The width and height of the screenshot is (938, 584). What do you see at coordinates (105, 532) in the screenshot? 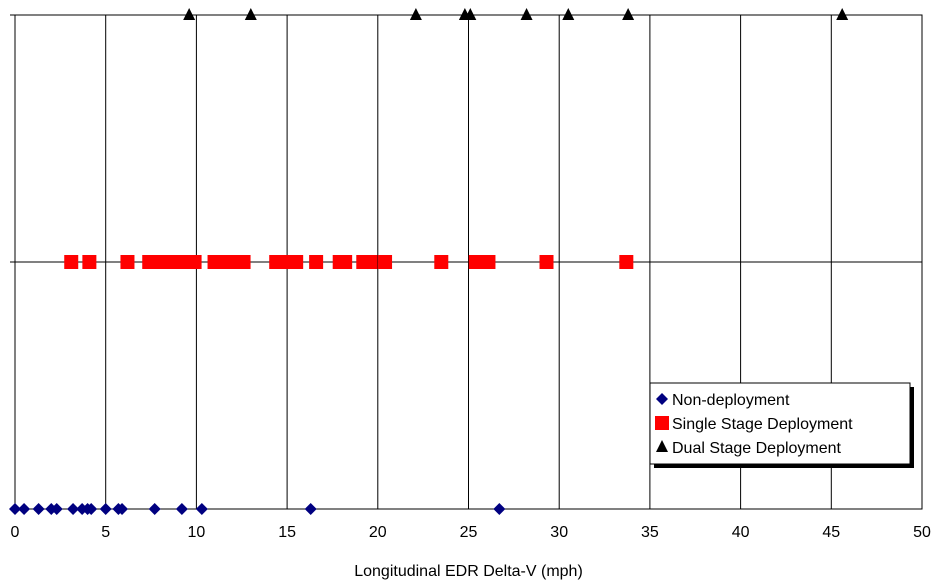
I see `x-tick-label: 5` at bounding box center [105, 532].